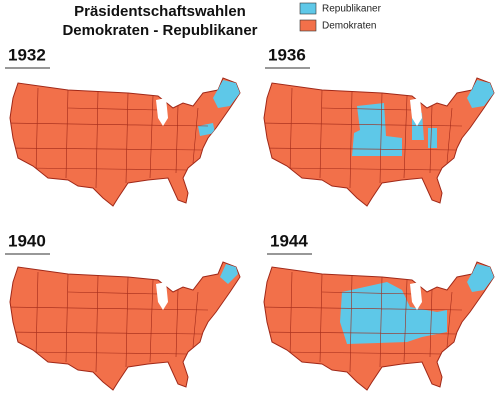  What do you see at coordinates (27, 240) in the screenshot?
I see `year-label: 1940` at bounding box center [27, 240].